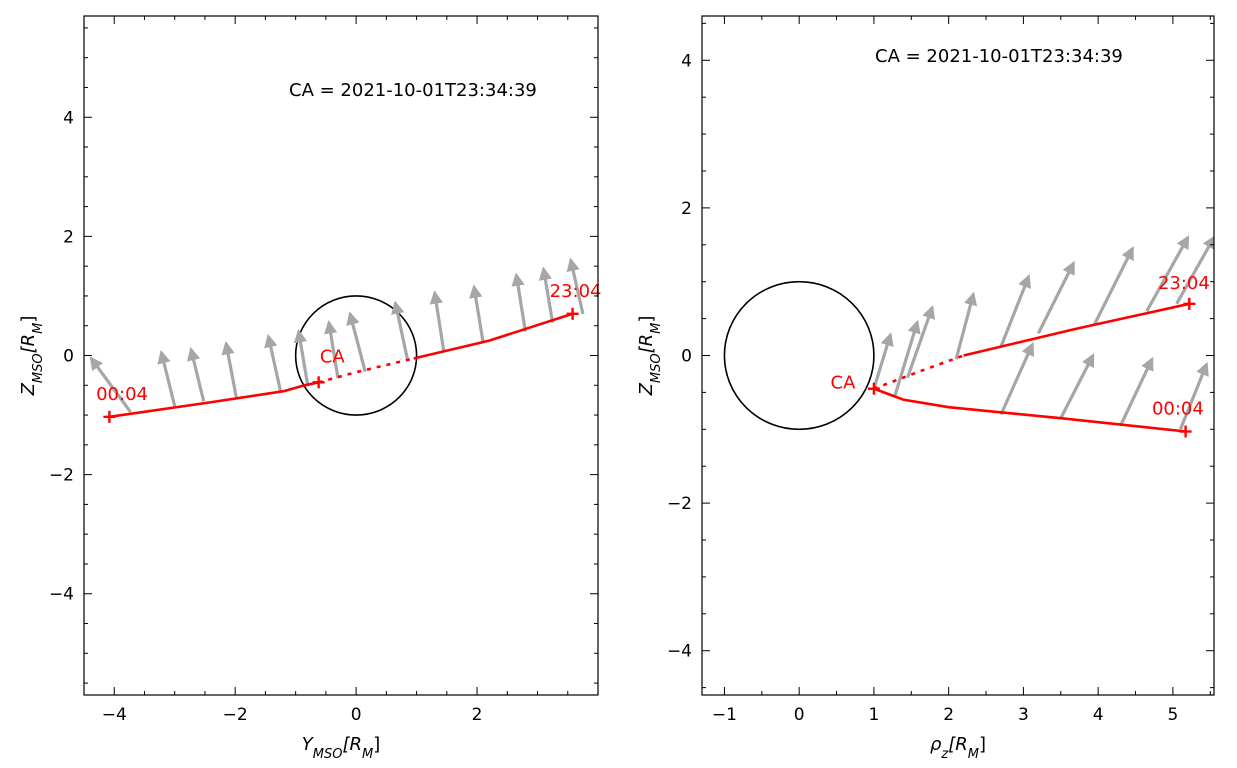 The height and width of the screenshot is (768, 1237). Describe the element at coordinates (122, 394) in the screenshot. I see `marker-label-0: 00:04` at that location.